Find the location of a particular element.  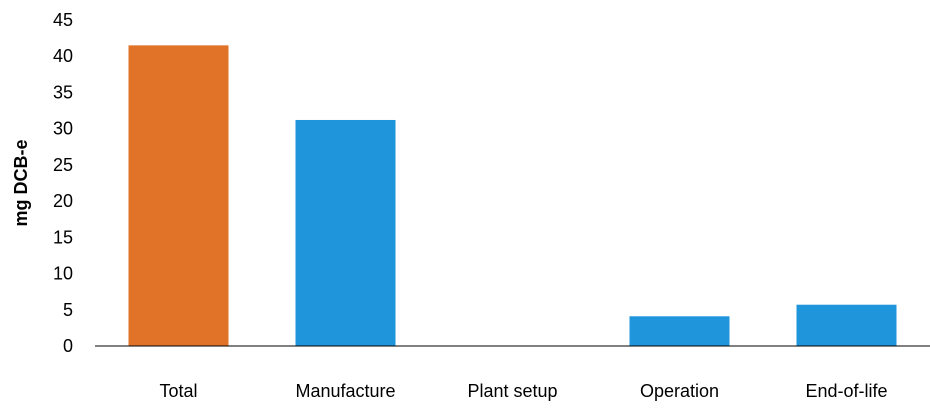

y-tick-label: 20 is located at coordinates (63, 201).